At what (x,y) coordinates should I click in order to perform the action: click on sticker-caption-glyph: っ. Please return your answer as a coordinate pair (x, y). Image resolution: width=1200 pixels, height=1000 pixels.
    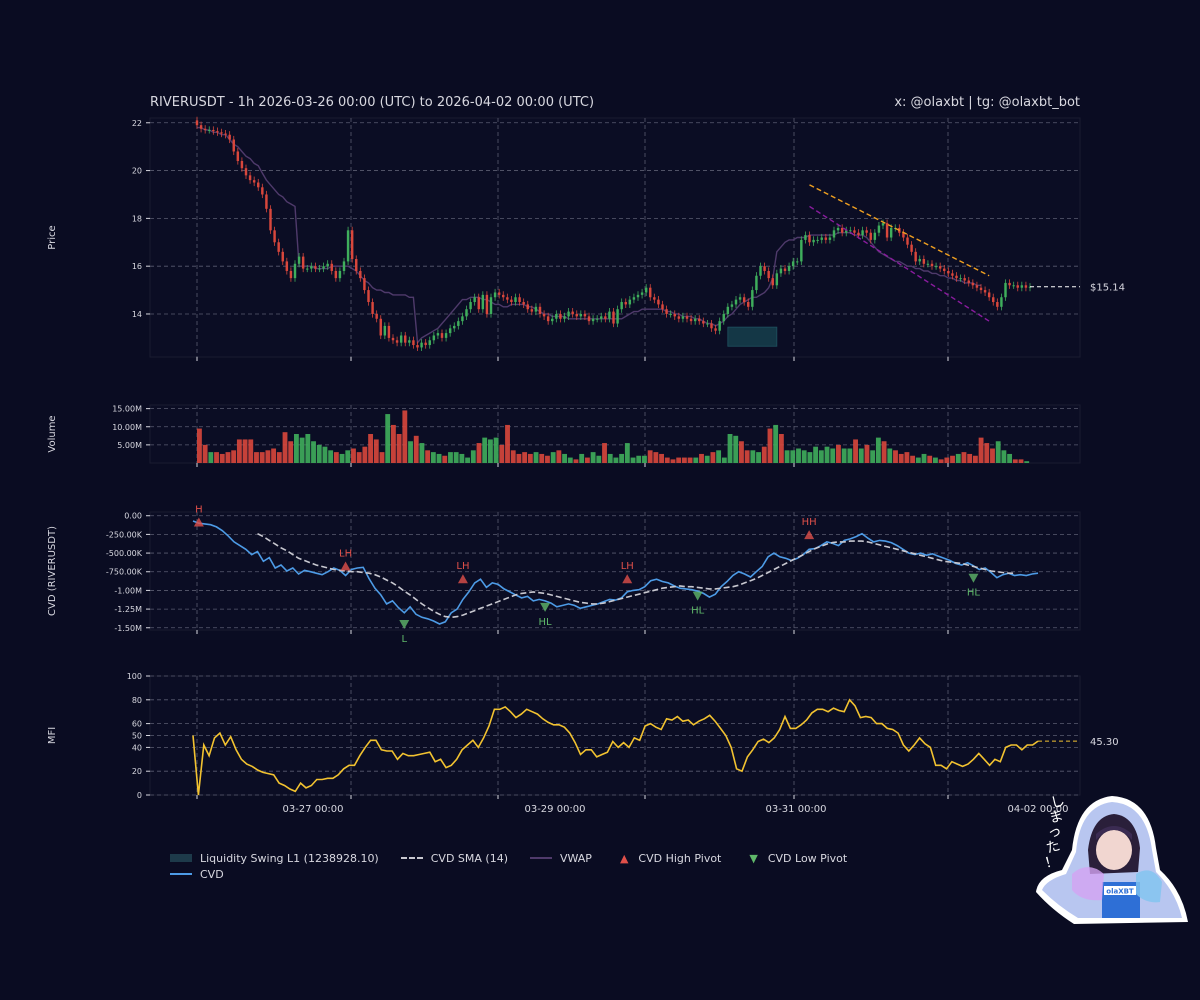
    Looking at the image, I should click on (1055, 832).